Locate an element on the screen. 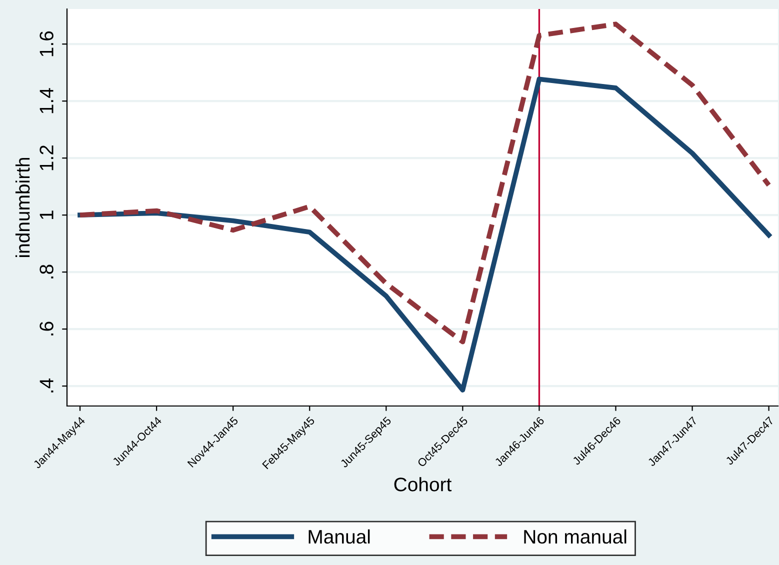 Image resolution: width=779 pixels, height=565 pixels. y-tick-label: 1.4 is located at coordinates (47, 101).